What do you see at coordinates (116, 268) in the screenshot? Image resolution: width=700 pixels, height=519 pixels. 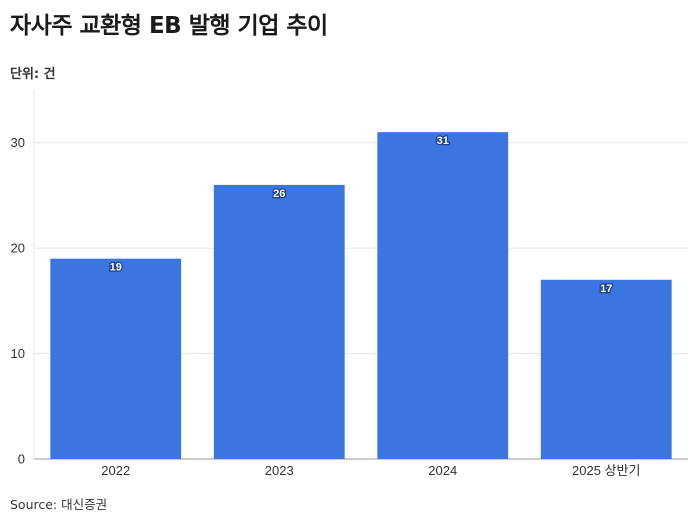 I see `data-label: 19` at bounding box center [116, 268].